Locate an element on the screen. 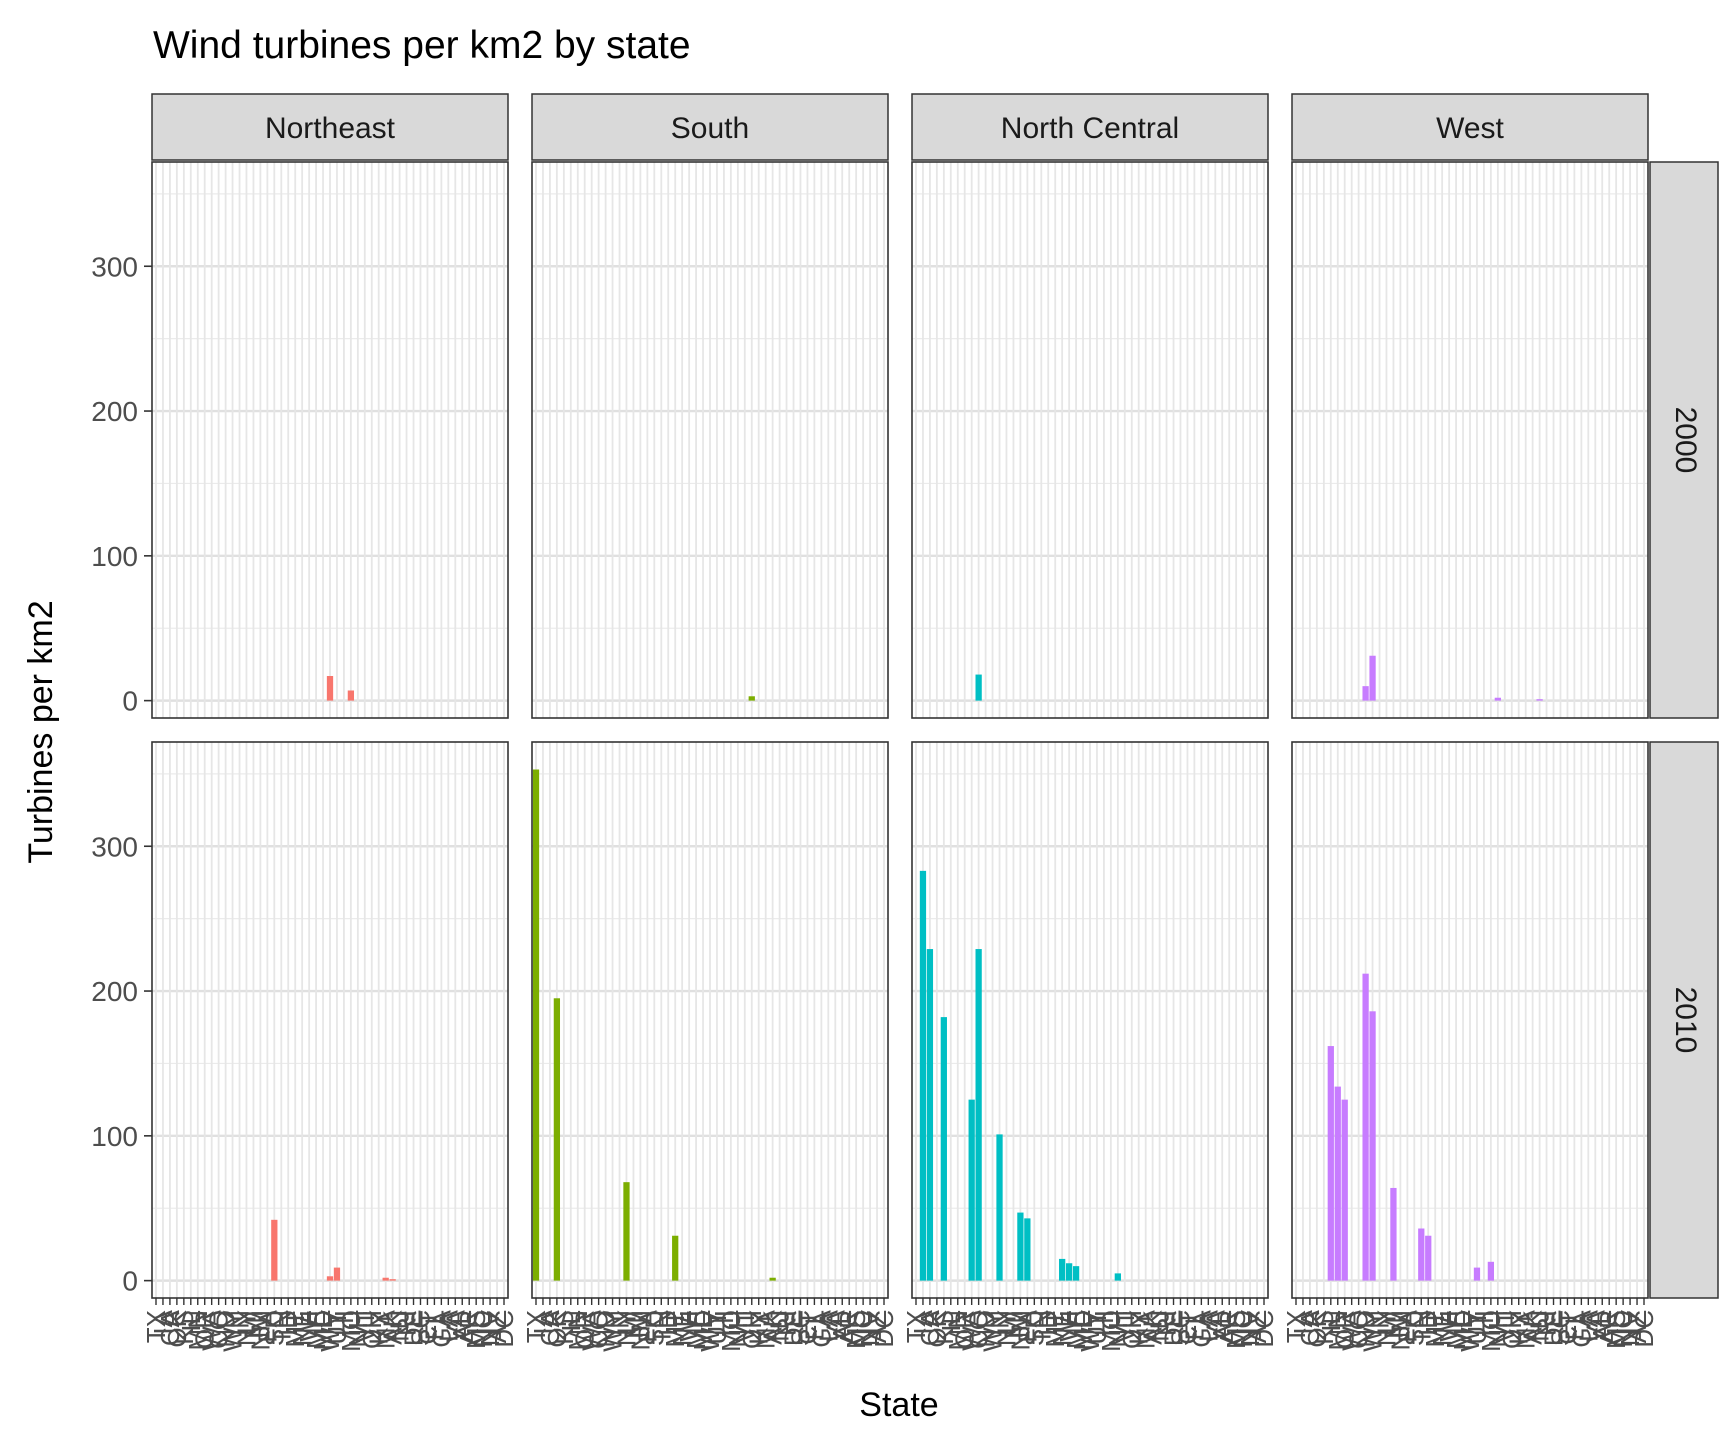 This screenshot has height=1440, width=1728. x-tick-label: NH is located at coordinates (738, 1329).